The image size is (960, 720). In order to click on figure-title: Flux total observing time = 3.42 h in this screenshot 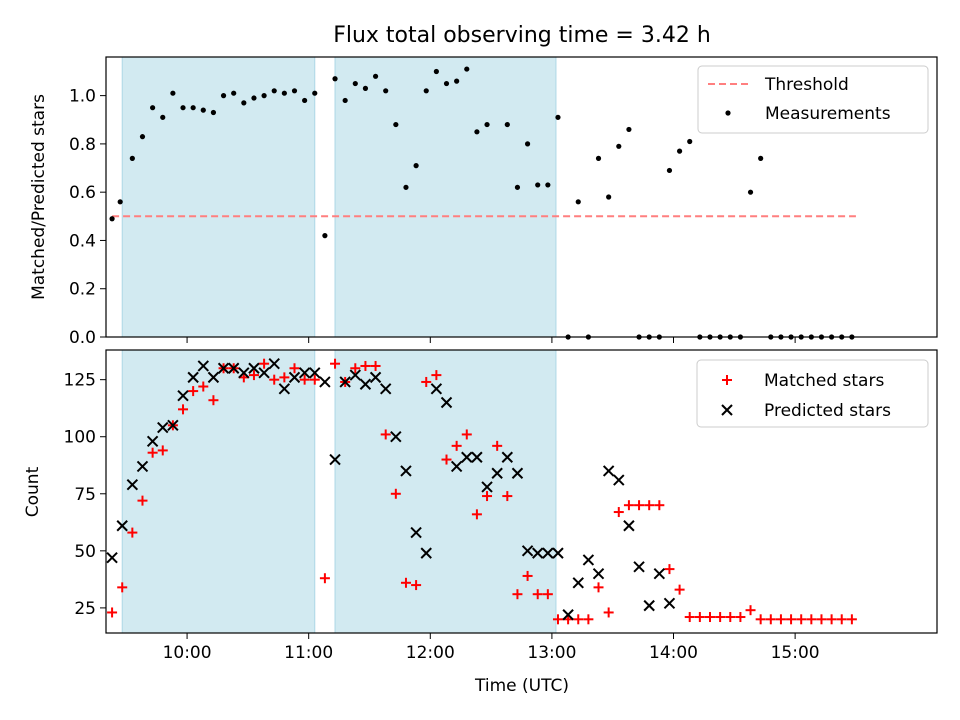, I will do `click(522, 35)`.